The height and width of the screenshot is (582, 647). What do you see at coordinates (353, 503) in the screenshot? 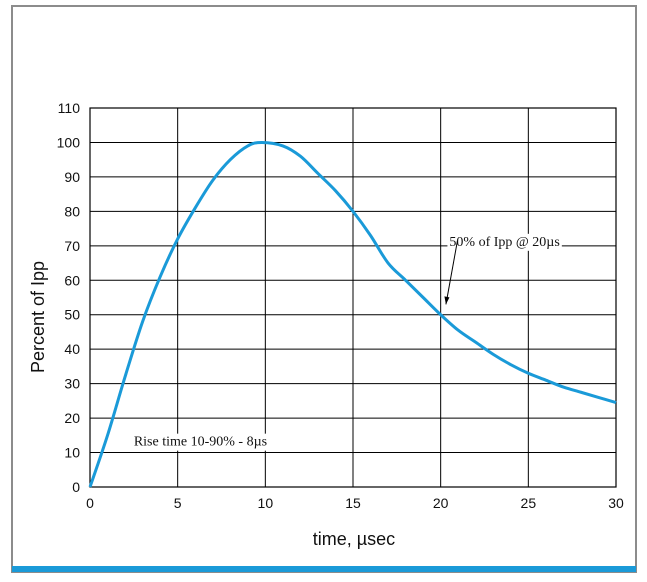
I see `x-tick-label: 15` at bounding box center [353, 503].